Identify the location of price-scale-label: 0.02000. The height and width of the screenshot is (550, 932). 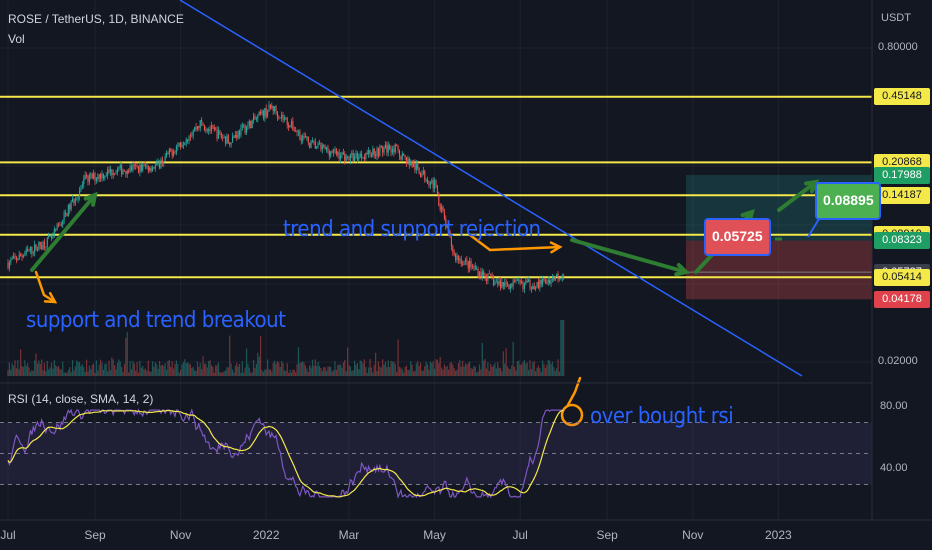
(898, 361).